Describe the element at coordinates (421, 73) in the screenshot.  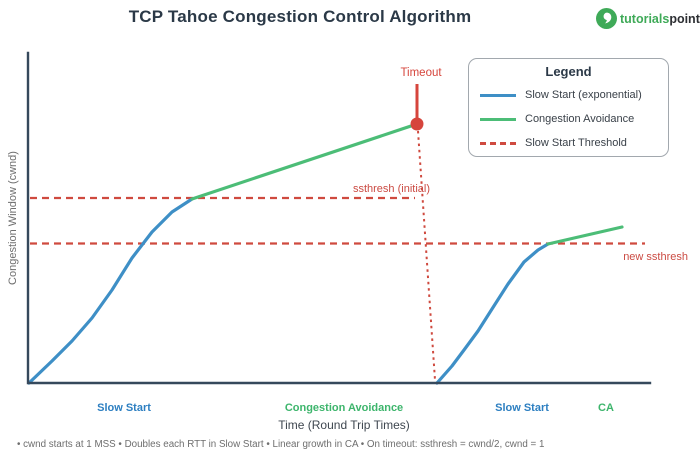
I see `timeout-label: Timeout` at that location.